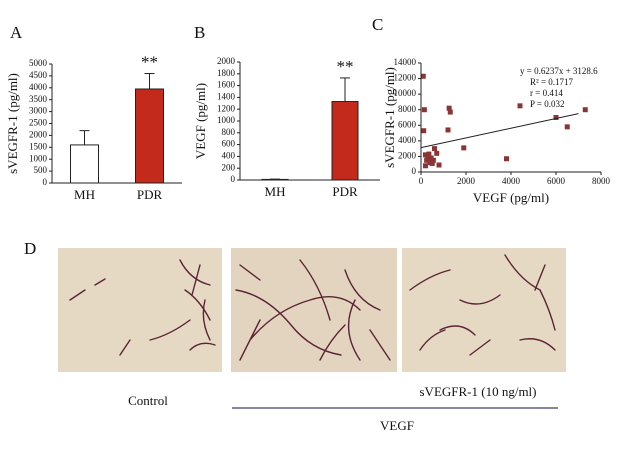 This screenshot has height=451, width=624. I want to click on panel-label: A, so click(16, 32).